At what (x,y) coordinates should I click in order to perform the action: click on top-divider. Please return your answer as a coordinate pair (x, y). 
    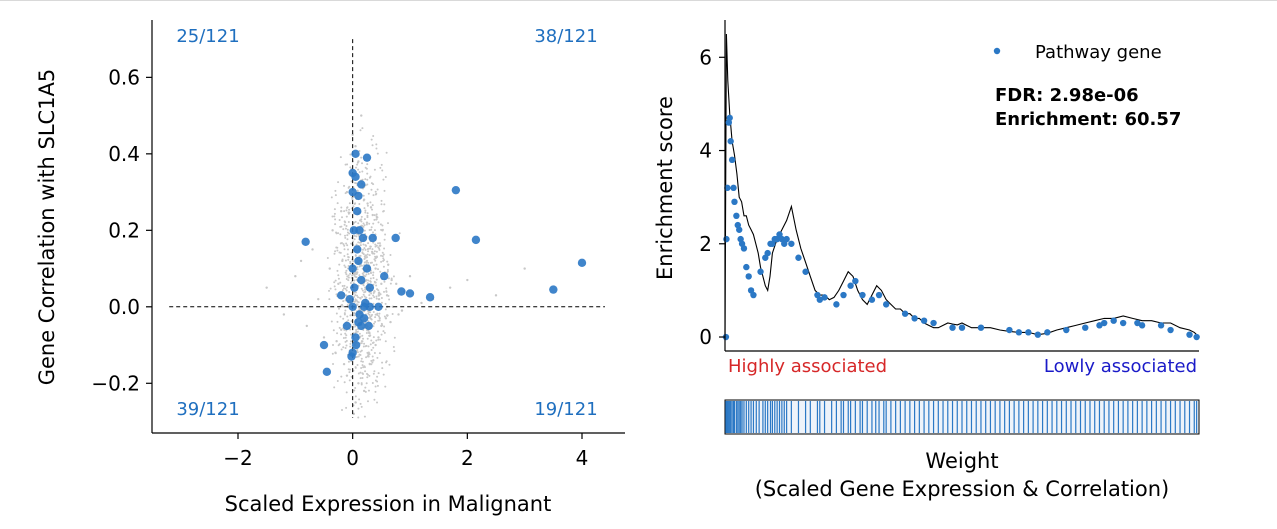
    Looking at the image, I should click on (638, 0).